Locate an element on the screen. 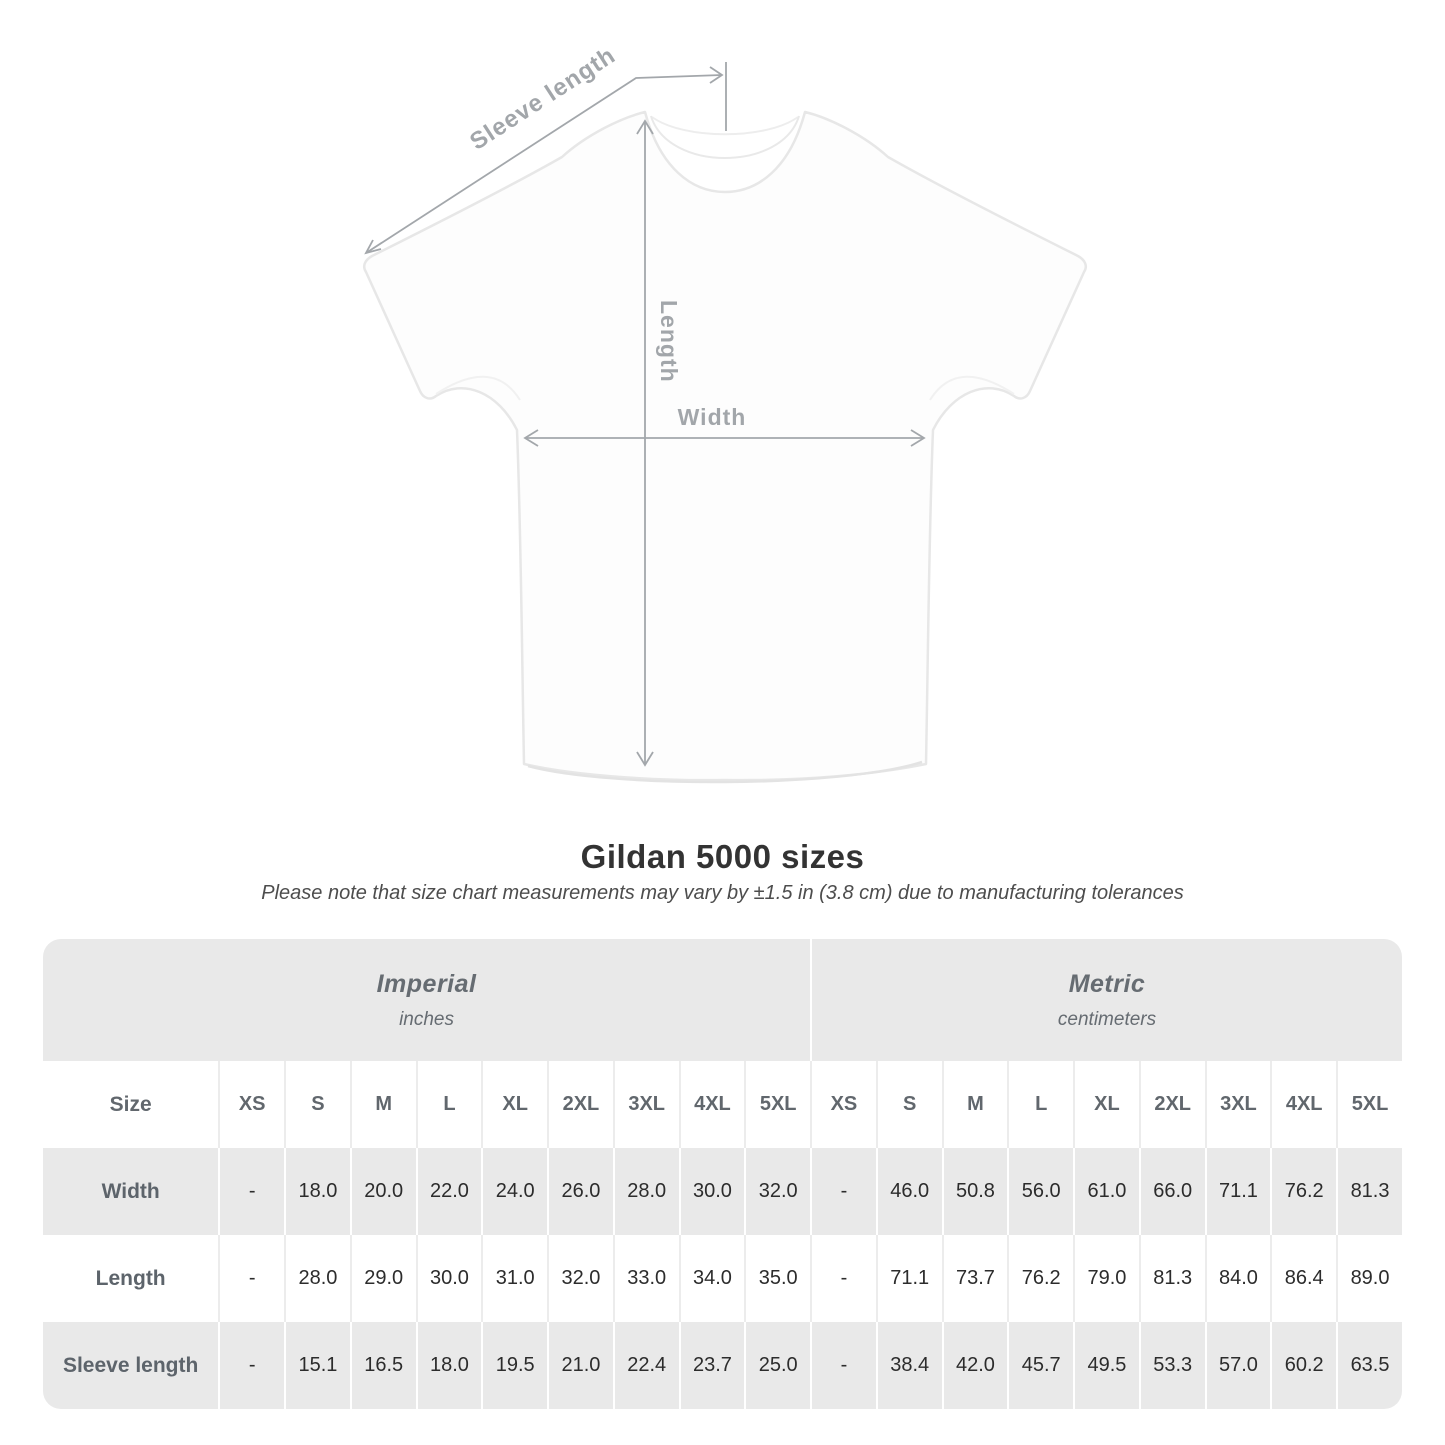 The image size is (1445, 1445). table-cell: 63.5 is located at coordinates (1369, 1365).